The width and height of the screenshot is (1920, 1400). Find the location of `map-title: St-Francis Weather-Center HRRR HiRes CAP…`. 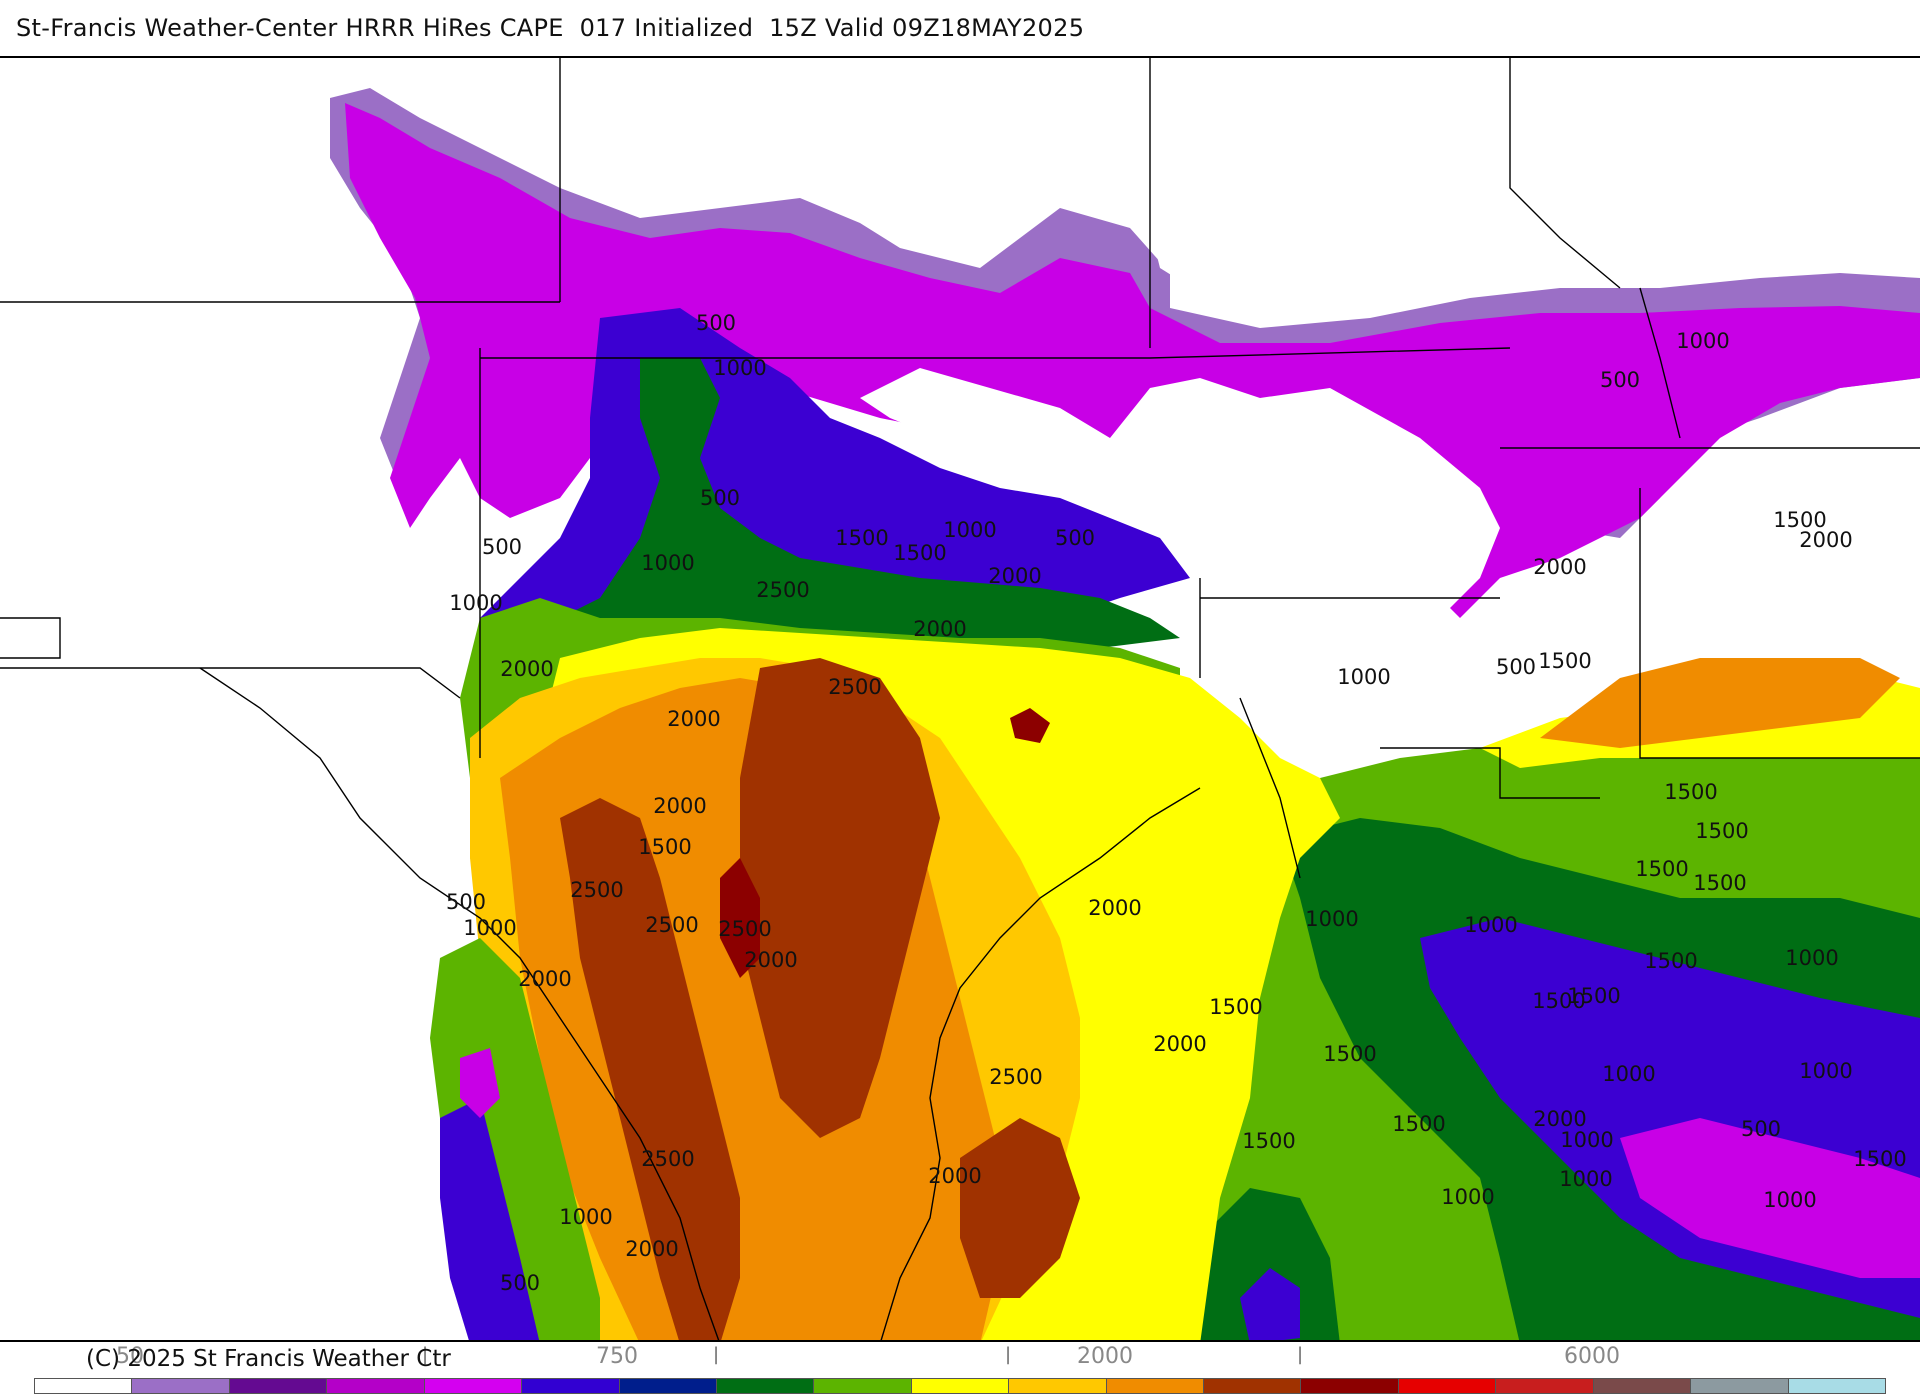

map-title: St-Francis Weather-Center HRRR HiRes CAP… is located at coordinates (550, 28).